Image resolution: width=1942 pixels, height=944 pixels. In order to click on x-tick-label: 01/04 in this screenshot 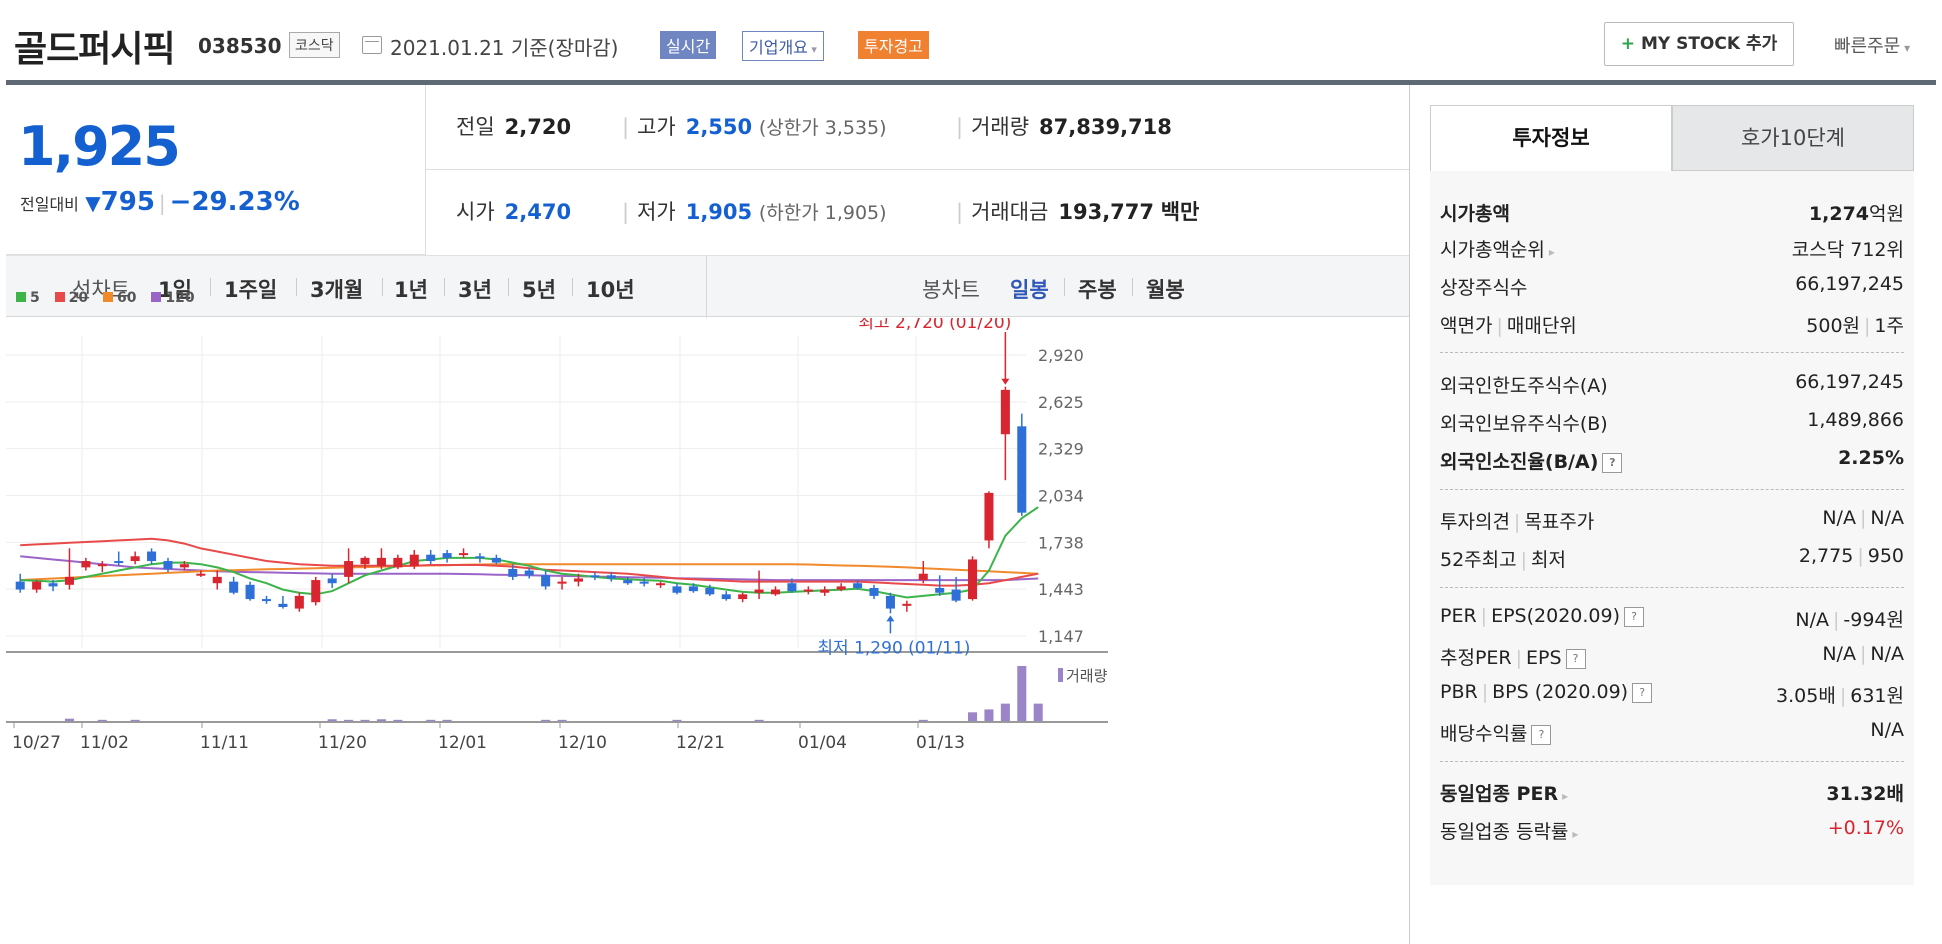, I will do `click(822, 743)`.